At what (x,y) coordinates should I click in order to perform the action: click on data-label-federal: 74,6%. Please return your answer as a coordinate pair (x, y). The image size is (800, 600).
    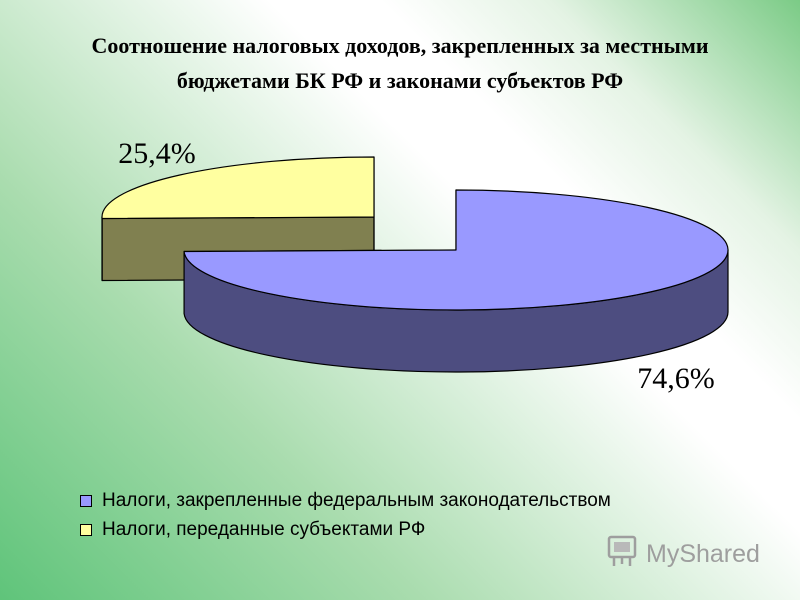
    Looking at the image, I should click on (676, 378).